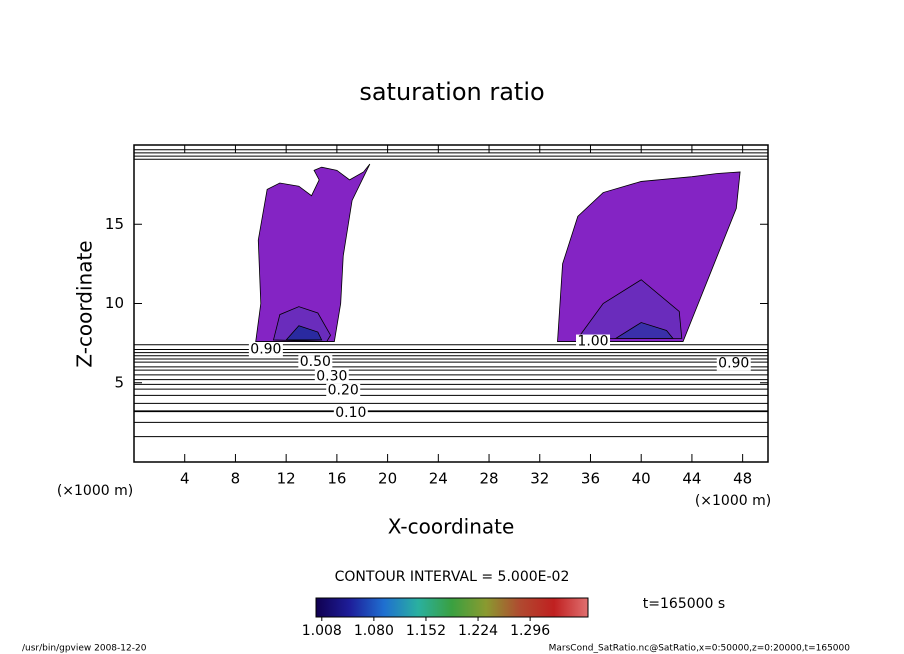  I want to click on contour-label: 0.20, so click(343, 391).